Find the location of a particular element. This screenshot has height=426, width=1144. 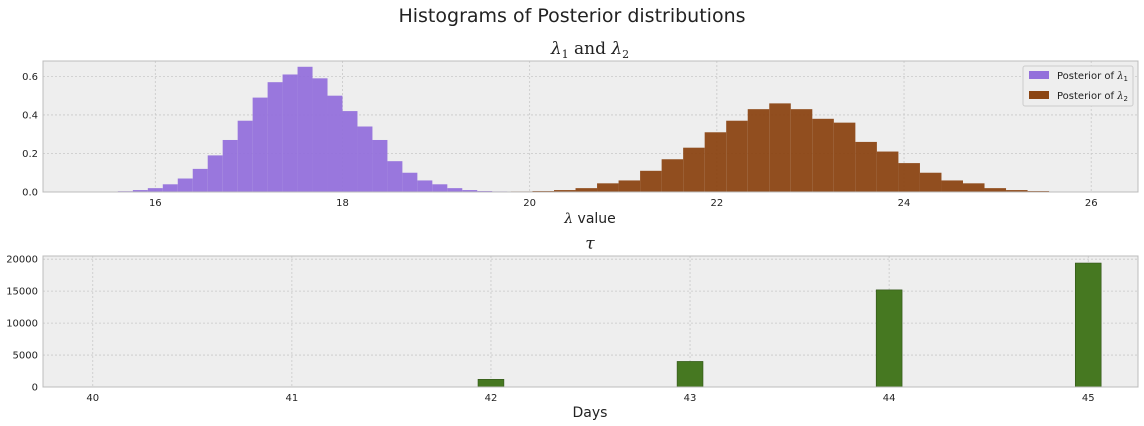

x-tick-label: 40 is located at coordinates (92, 398).